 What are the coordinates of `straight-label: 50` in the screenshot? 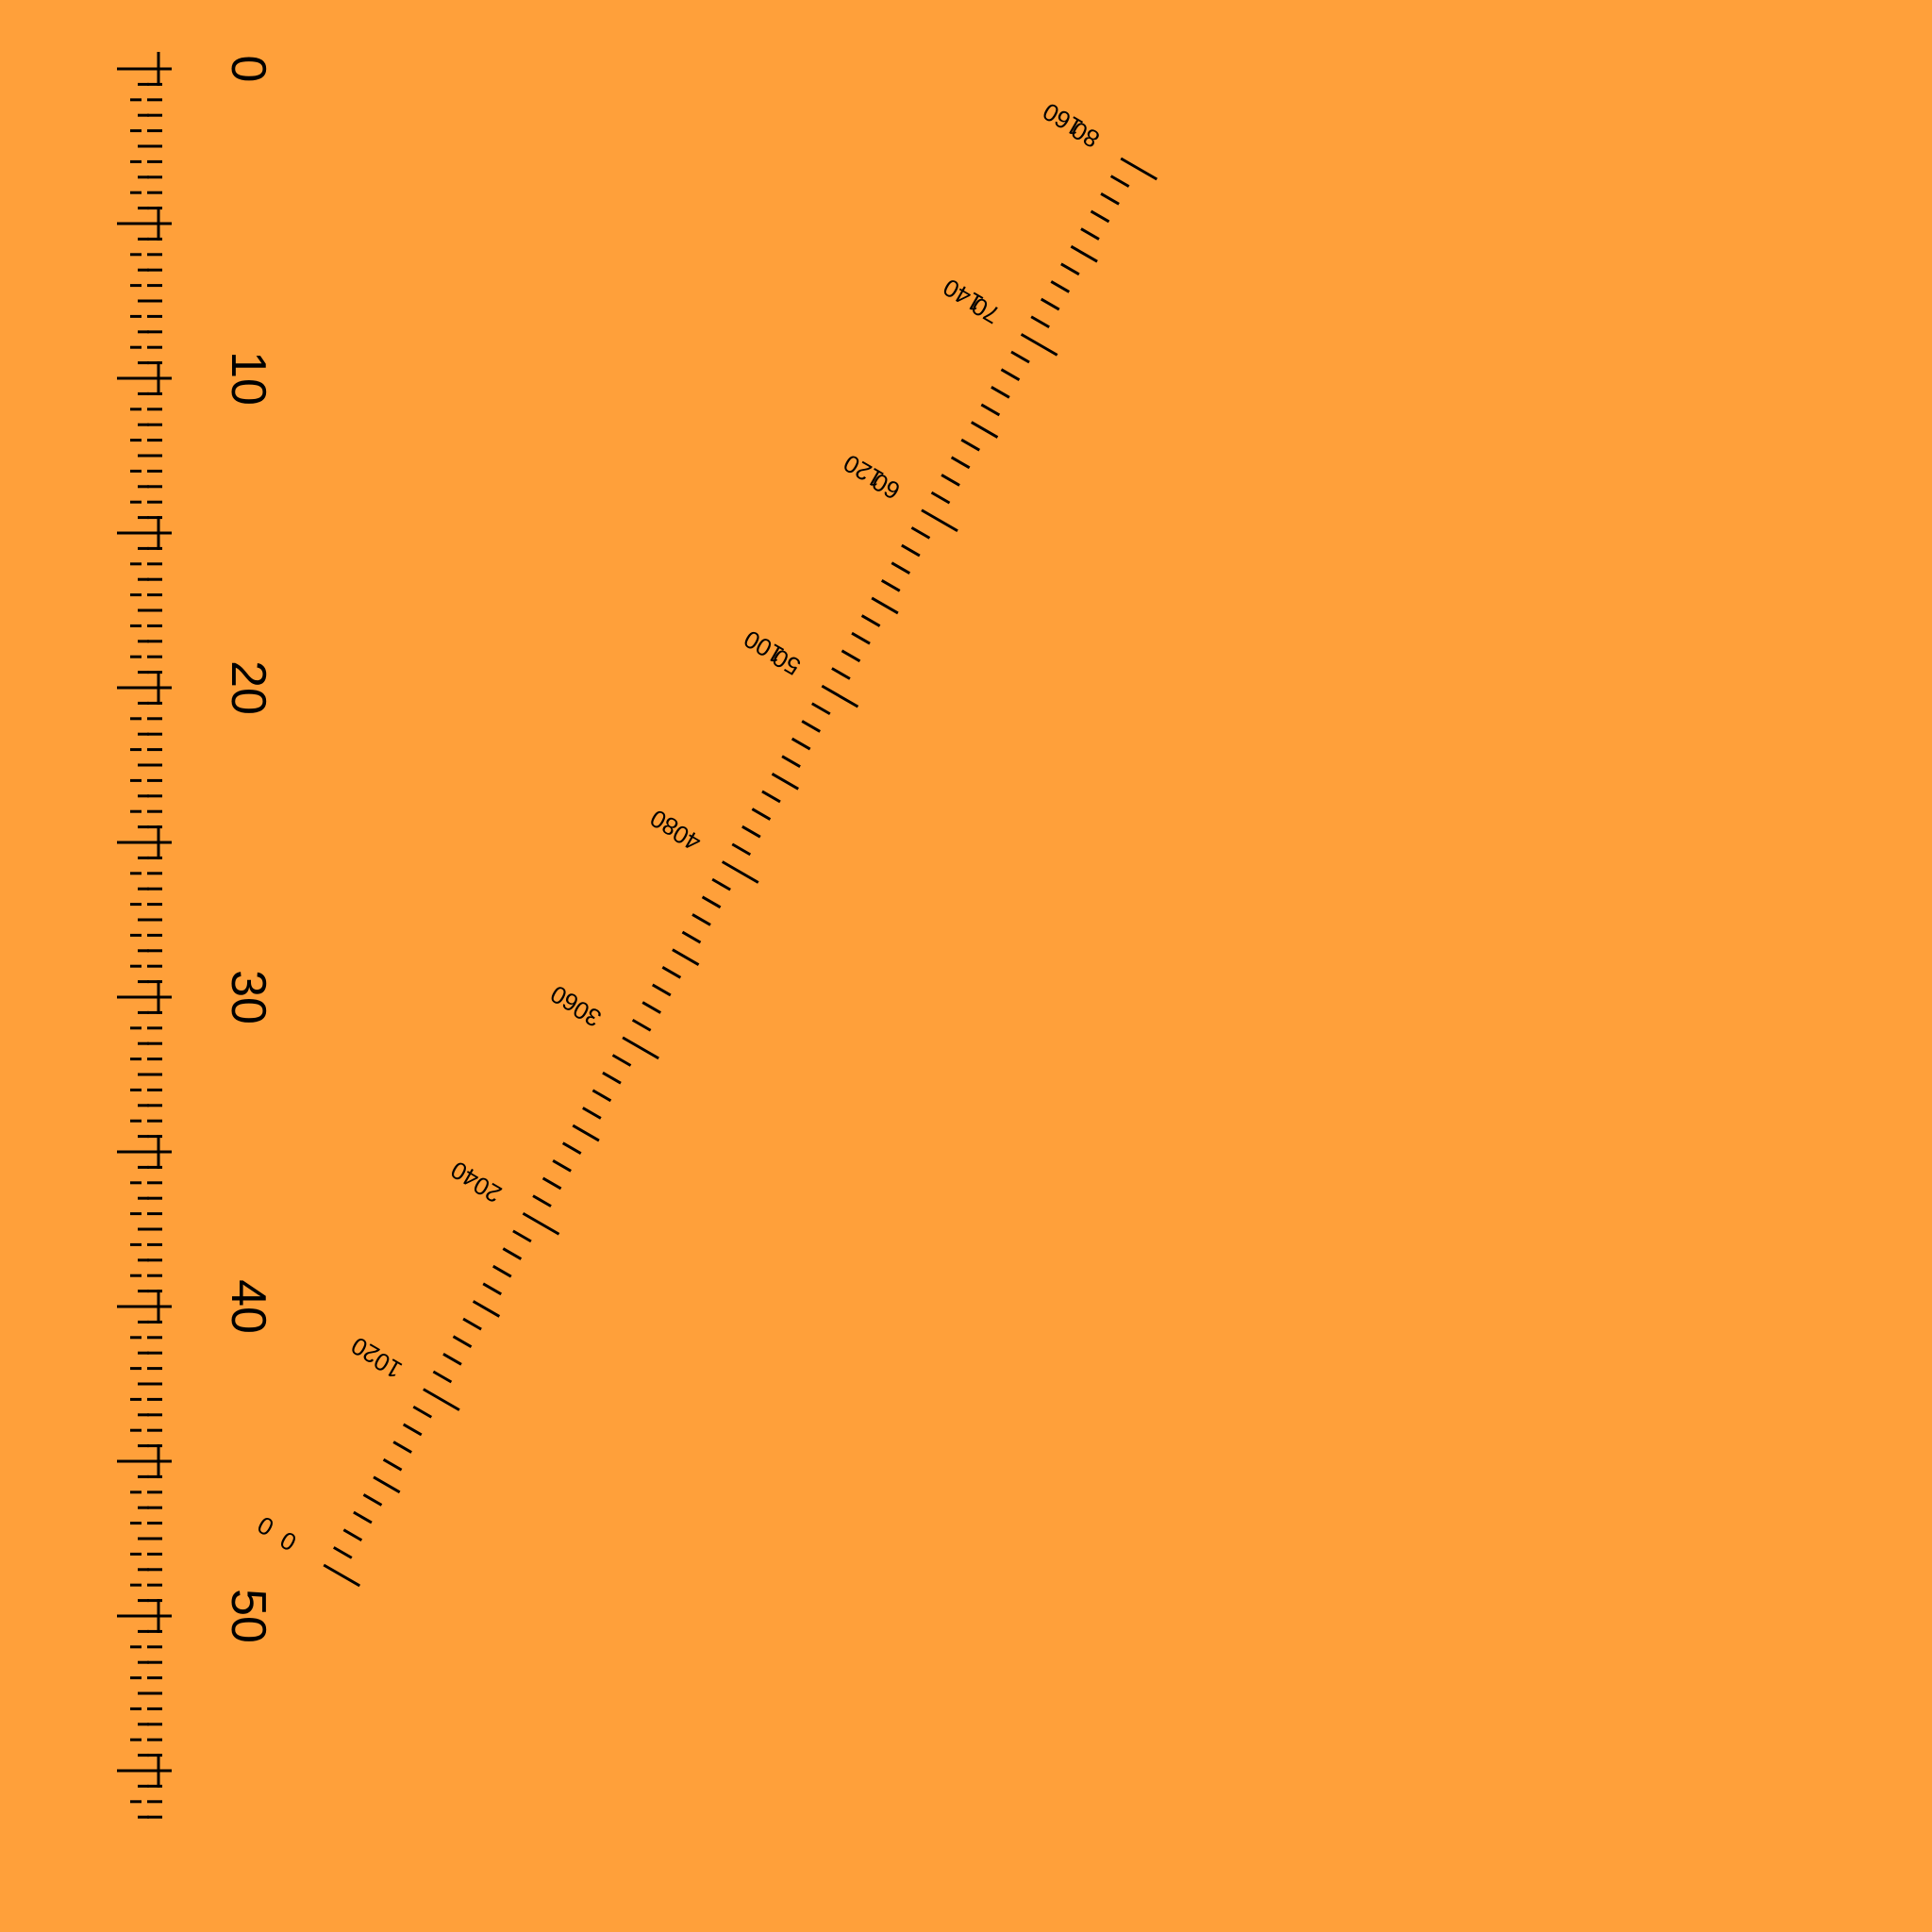 It's located at (248, 1616).